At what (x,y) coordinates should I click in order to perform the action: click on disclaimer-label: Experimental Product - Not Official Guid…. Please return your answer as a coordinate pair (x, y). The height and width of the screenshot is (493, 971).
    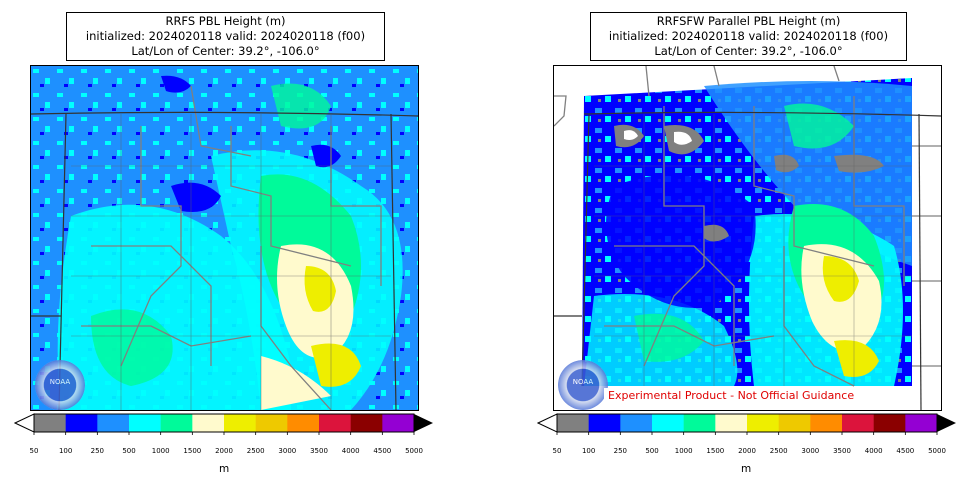
    Looking at the image, I should click on (731, 395).